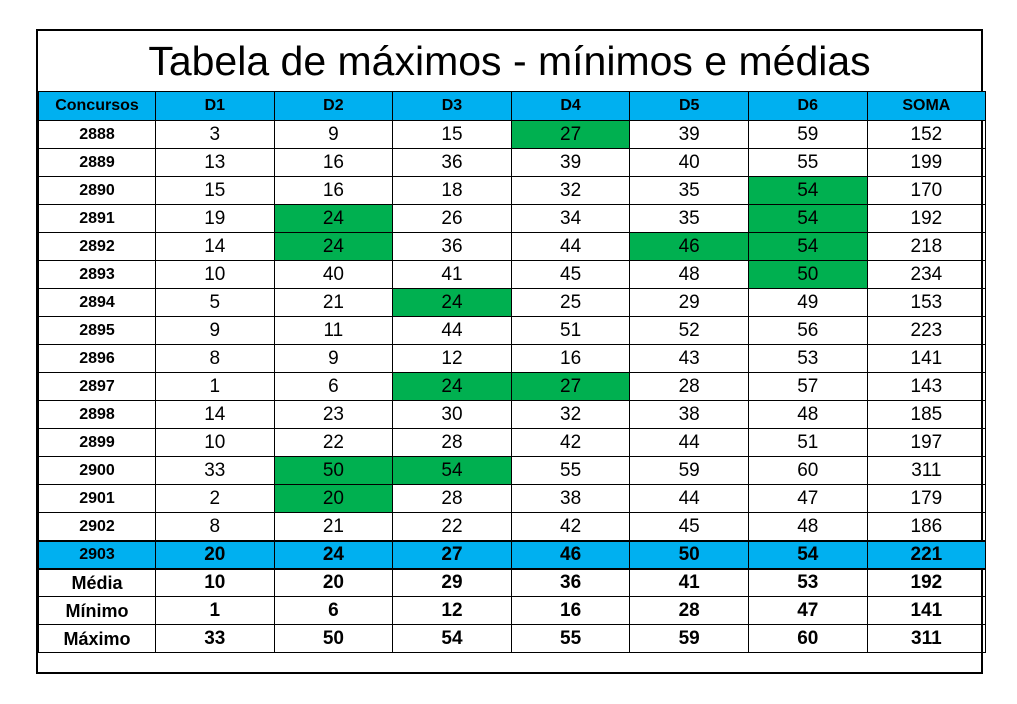 This screenshot has height=704, width=1017. I want to click on column-header: D4, so click(570, 106).